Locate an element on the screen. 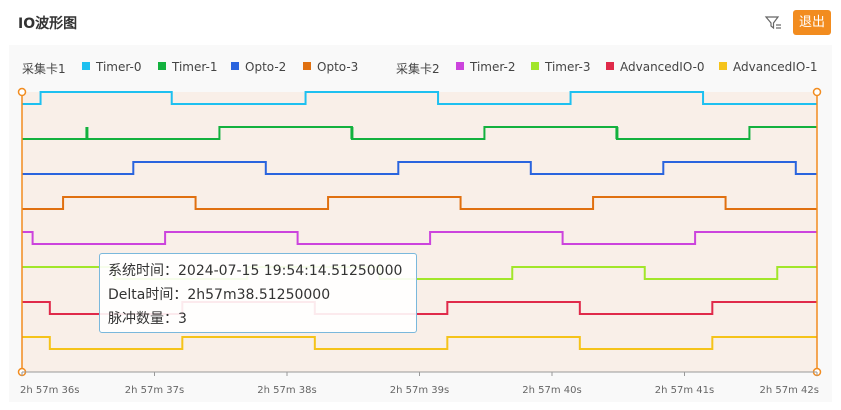 This screenshot has height=410, width=841. legend-label: AdvancedIO-1 is located at coordinates (775, 67).